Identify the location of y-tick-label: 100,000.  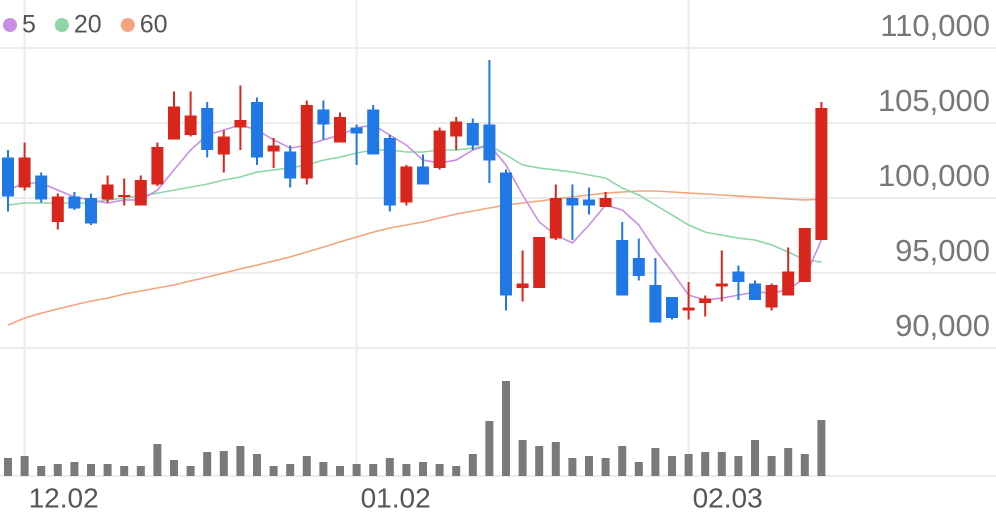
(934, 175).